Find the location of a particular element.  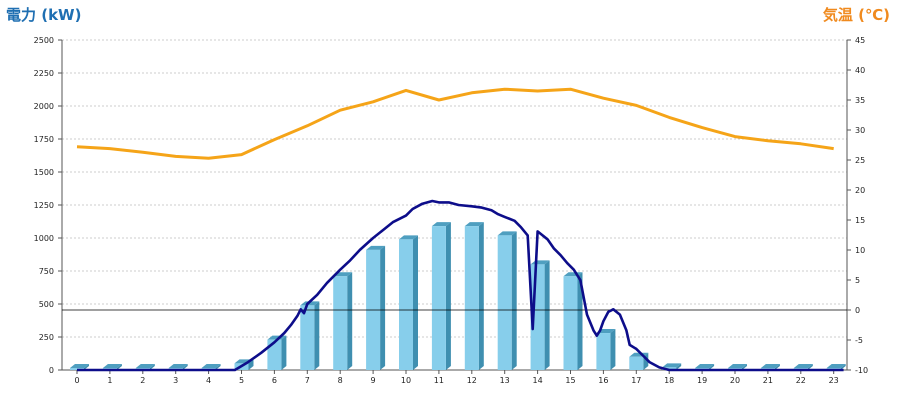

x-tick-label: 6 is located at coordinates (274, 380).